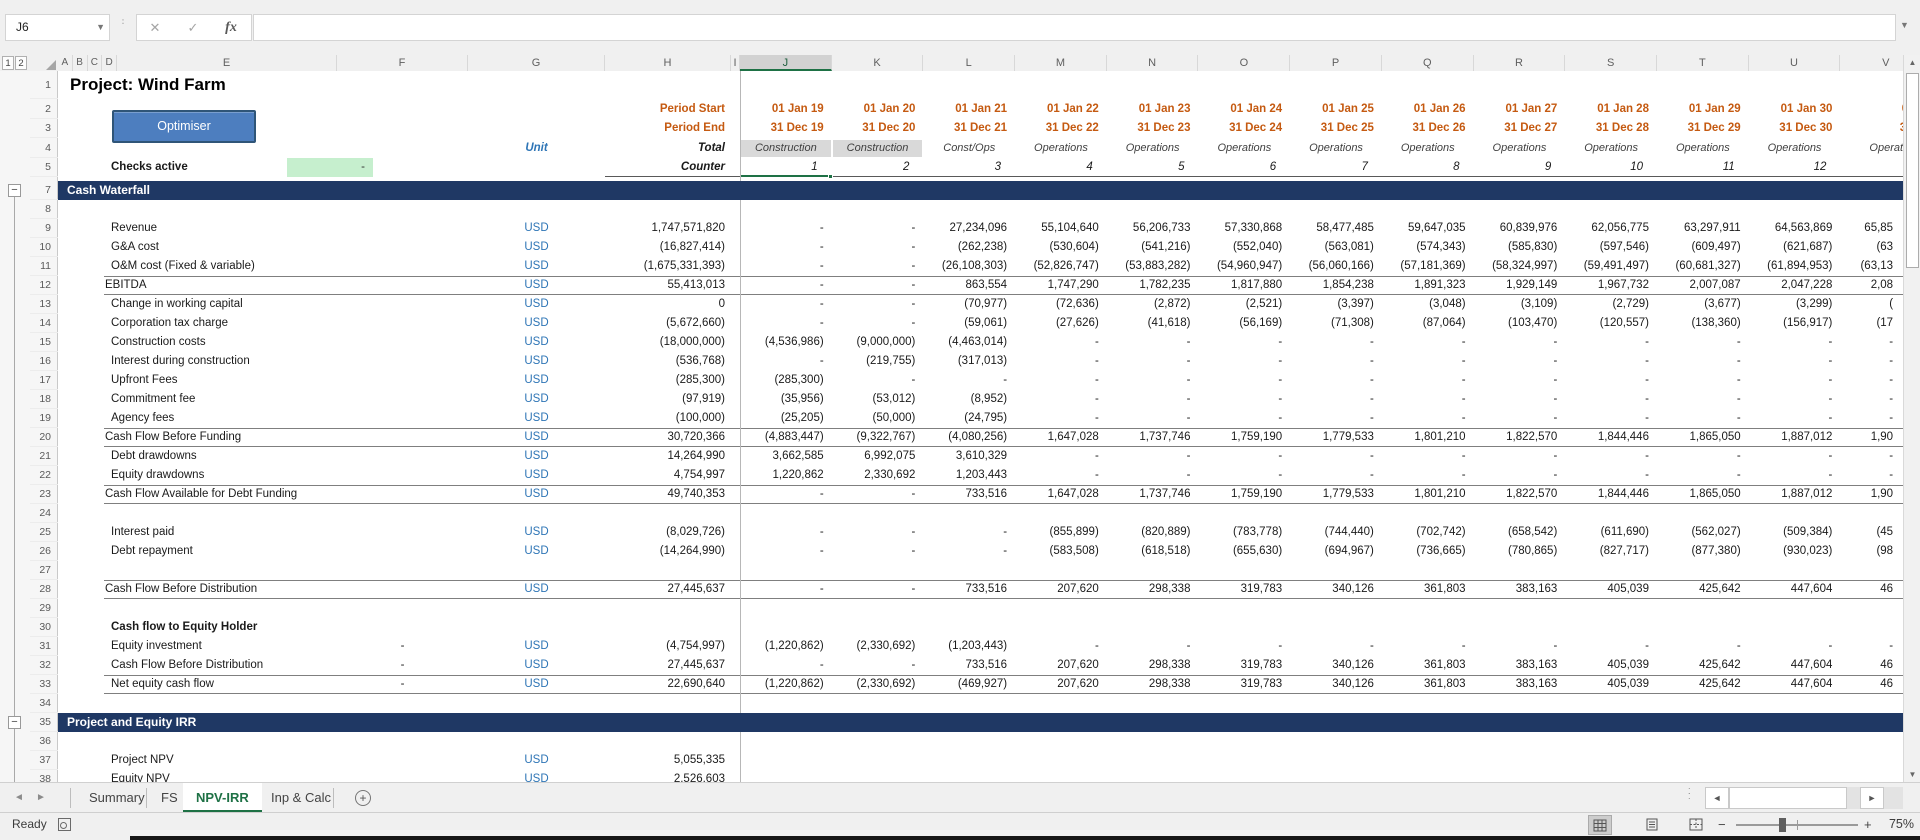 The image size is (1920, 840). What do you see at coordinates (913, 494) in the screenshot?
I see `cell-K23: -` at bounding box center [913, 494].